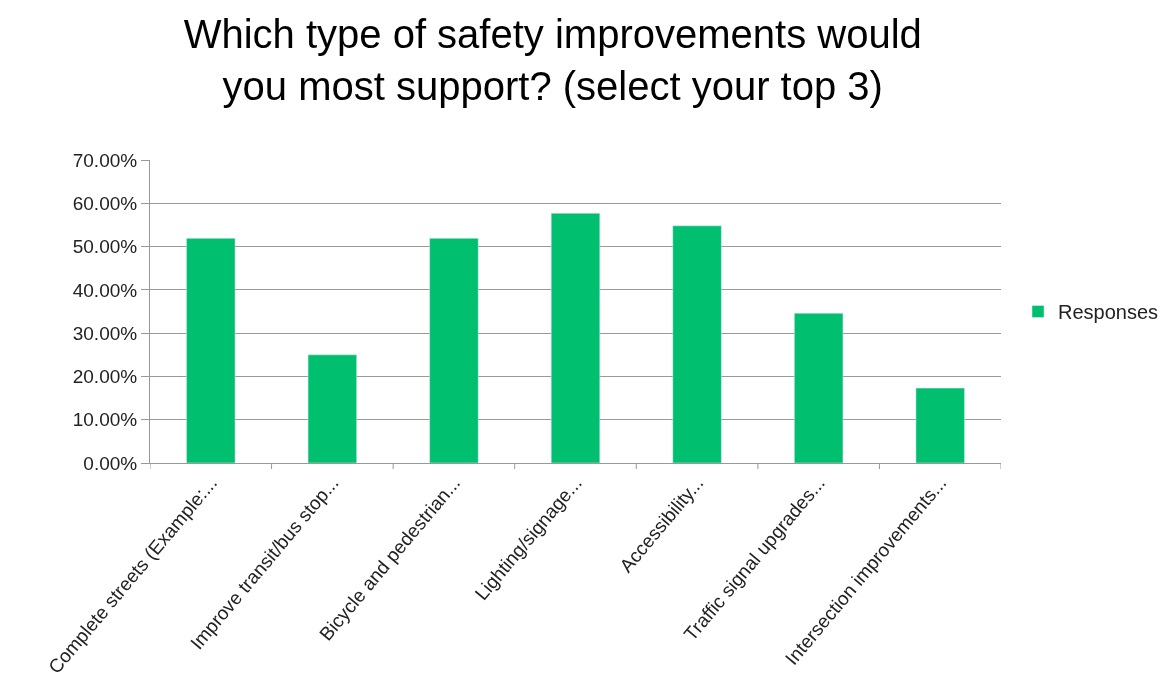  I want to click on legend-label: Responses, so click(1108, 312).